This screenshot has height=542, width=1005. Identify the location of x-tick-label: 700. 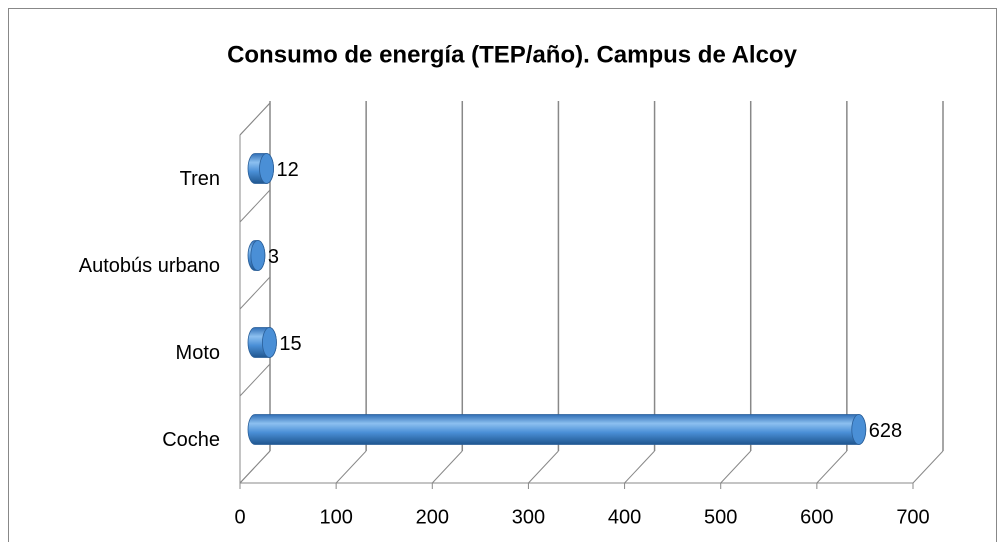
(912, 517).